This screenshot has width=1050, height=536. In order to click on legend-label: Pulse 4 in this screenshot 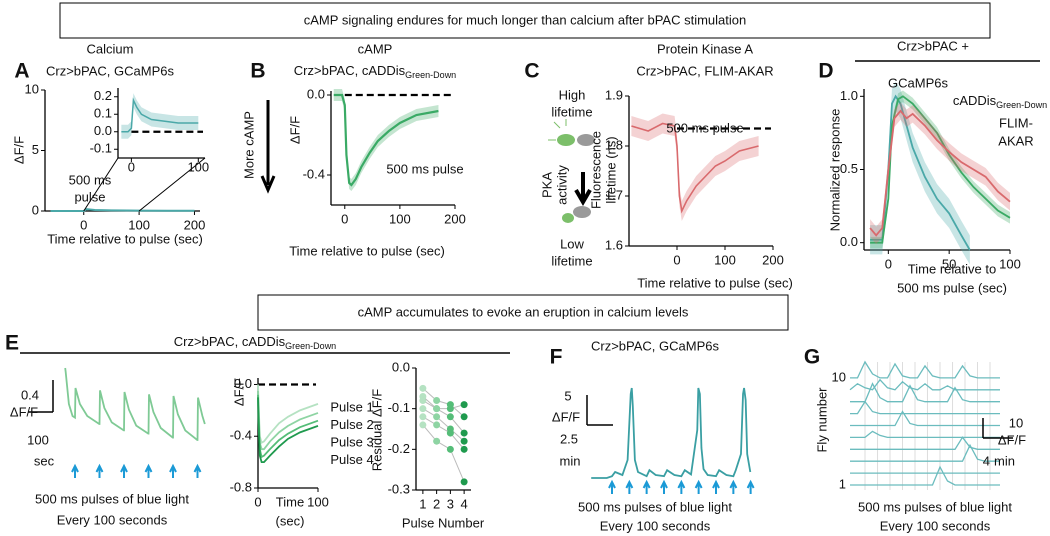, I will do `click(351, 459)`.